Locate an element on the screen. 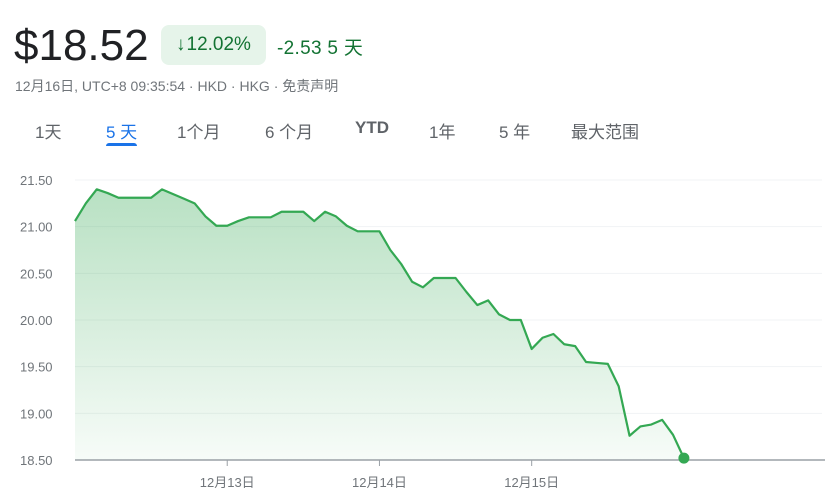 This screenshot has width=839, height=499. y-tick-label: 21.50 is located at coordinates (36, 180).